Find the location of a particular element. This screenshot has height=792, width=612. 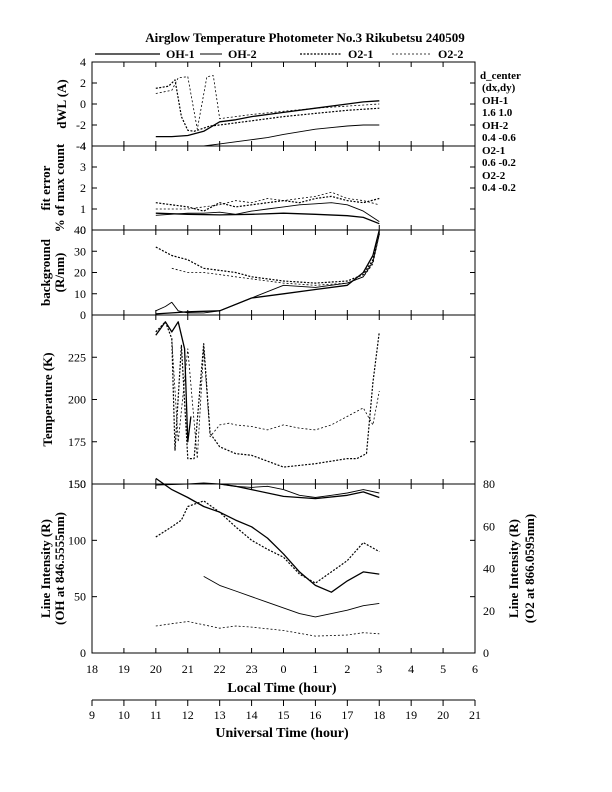

annotation-o21-name: O2-1 is located at coordinates (493, 151).